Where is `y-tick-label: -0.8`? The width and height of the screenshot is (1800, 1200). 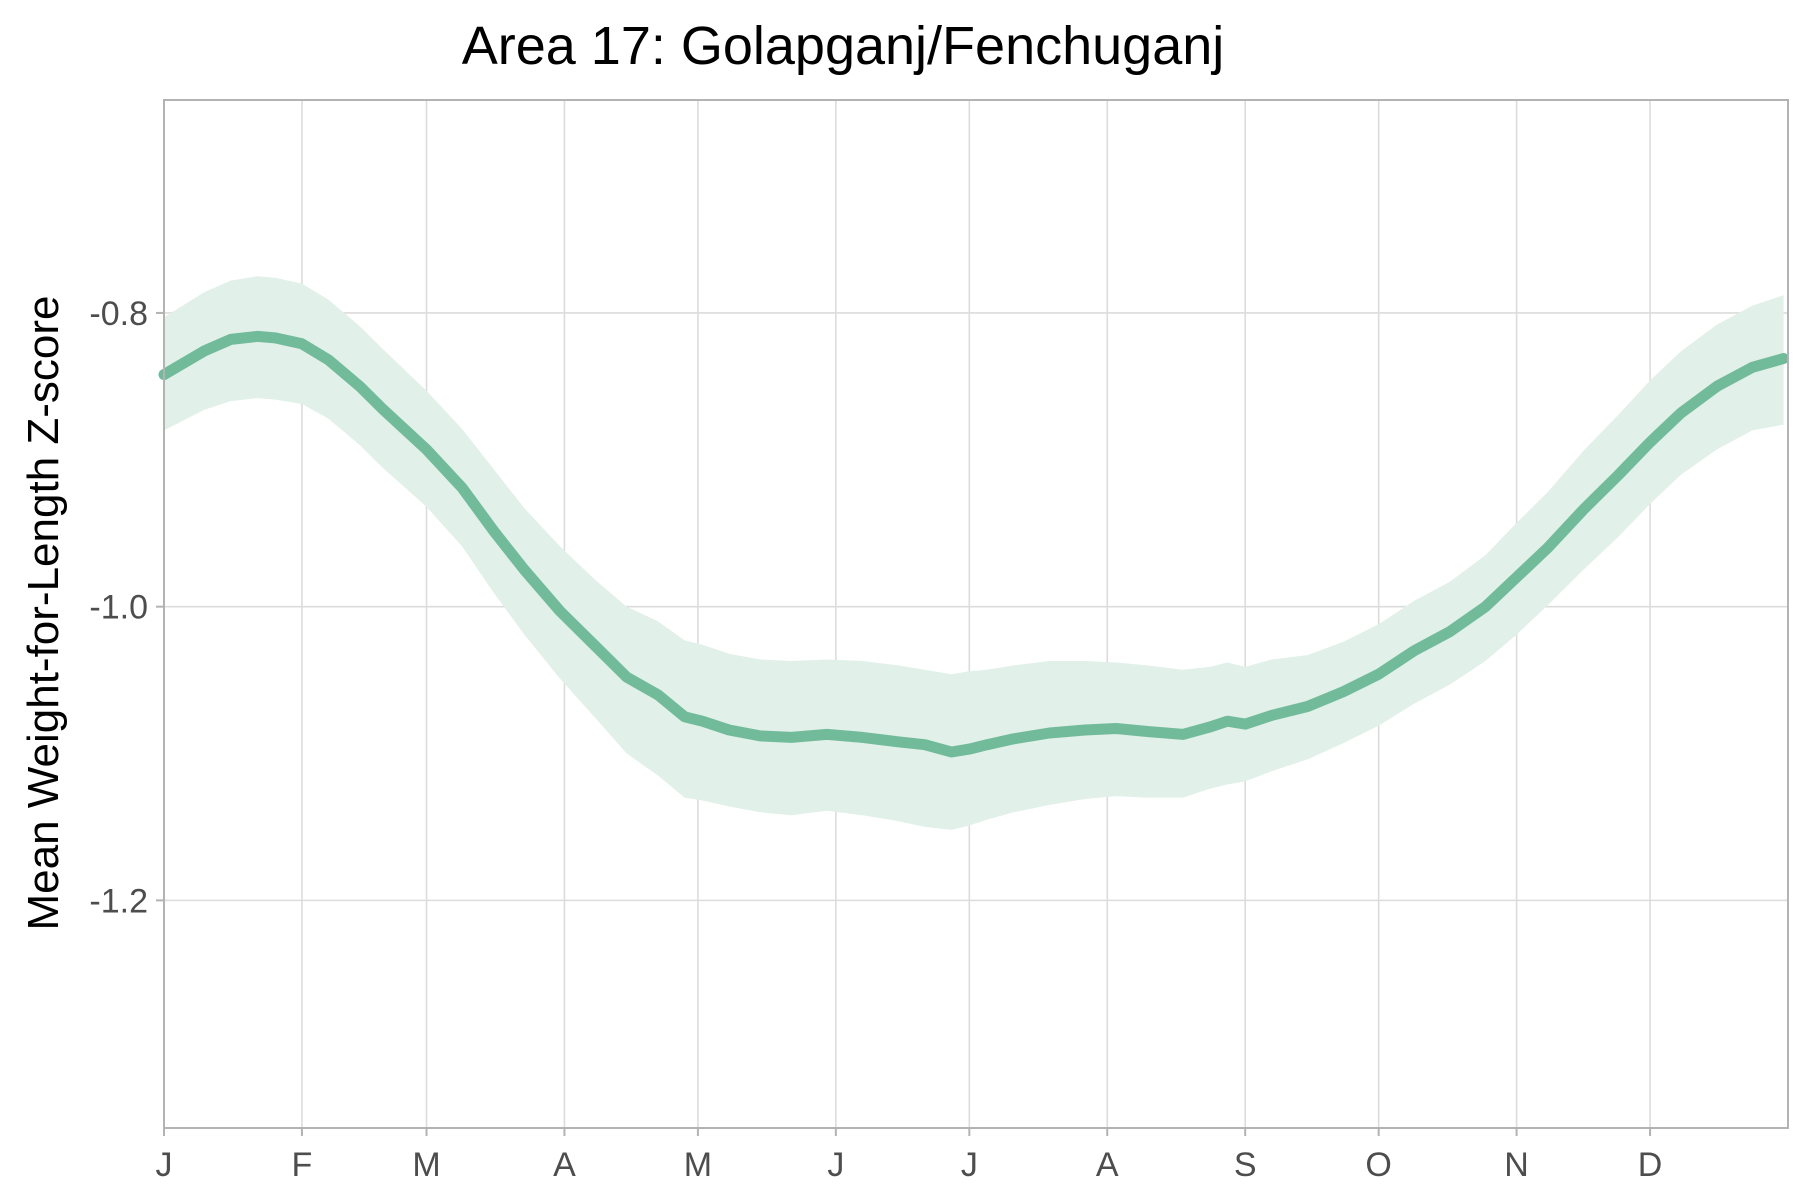
y-tick-label: -0.8 is located at coordinates (118, 314).